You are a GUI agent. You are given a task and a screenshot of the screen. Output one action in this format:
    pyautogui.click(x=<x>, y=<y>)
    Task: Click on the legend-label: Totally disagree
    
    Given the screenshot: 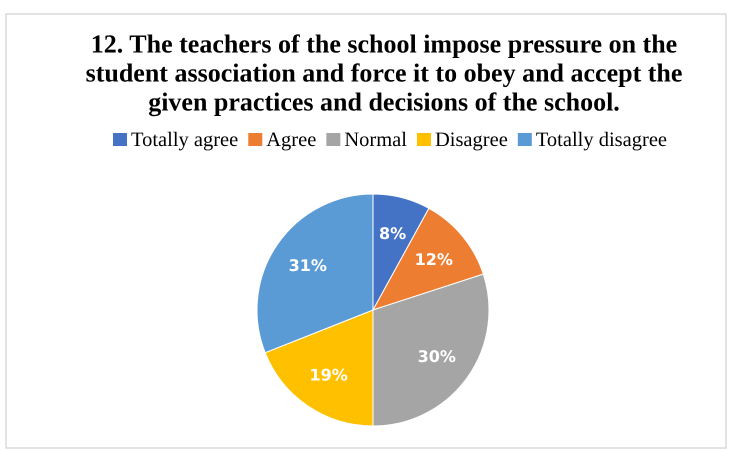 What is the action you would take?
    pyautogui.click(x=602, y=140)
    